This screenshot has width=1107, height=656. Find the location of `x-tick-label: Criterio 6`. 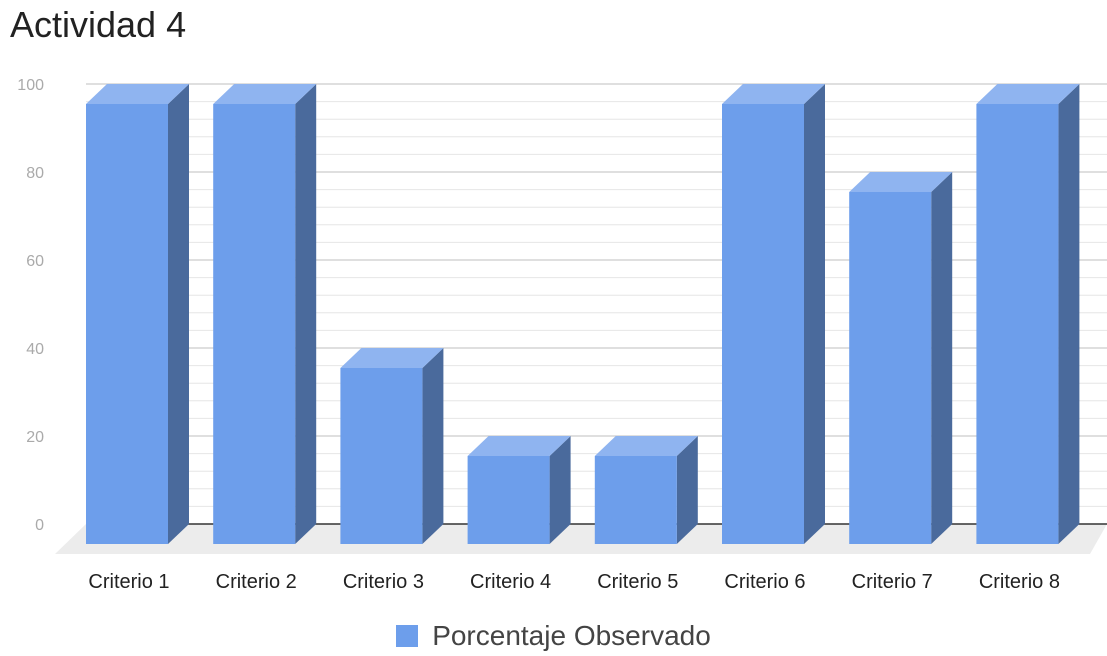

x-tick-label: Criterio 6 is located at coordinates (764, 582).